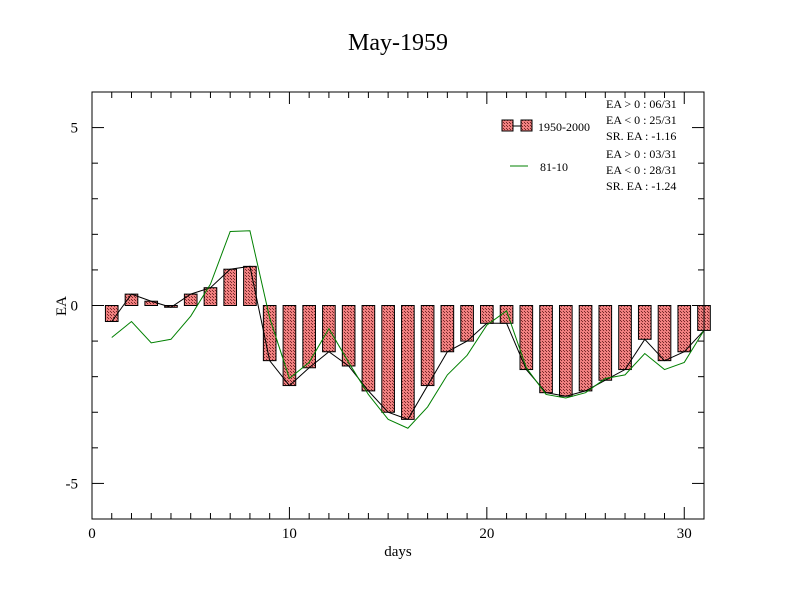  I want to click on legend-label: 1950-2000, so click(564, 127).